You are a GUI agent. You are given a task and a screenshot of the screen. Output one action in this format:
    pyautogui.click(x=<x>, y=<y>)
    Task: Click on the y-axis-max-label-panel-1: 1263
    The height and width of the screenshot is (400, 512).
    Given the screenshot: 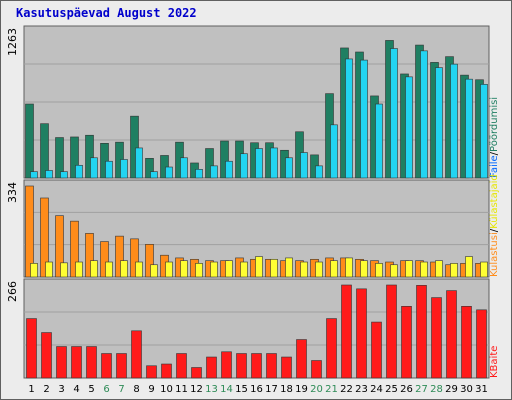 What is the action you would take?
    pyautogui.click(x=12, y=42)
    